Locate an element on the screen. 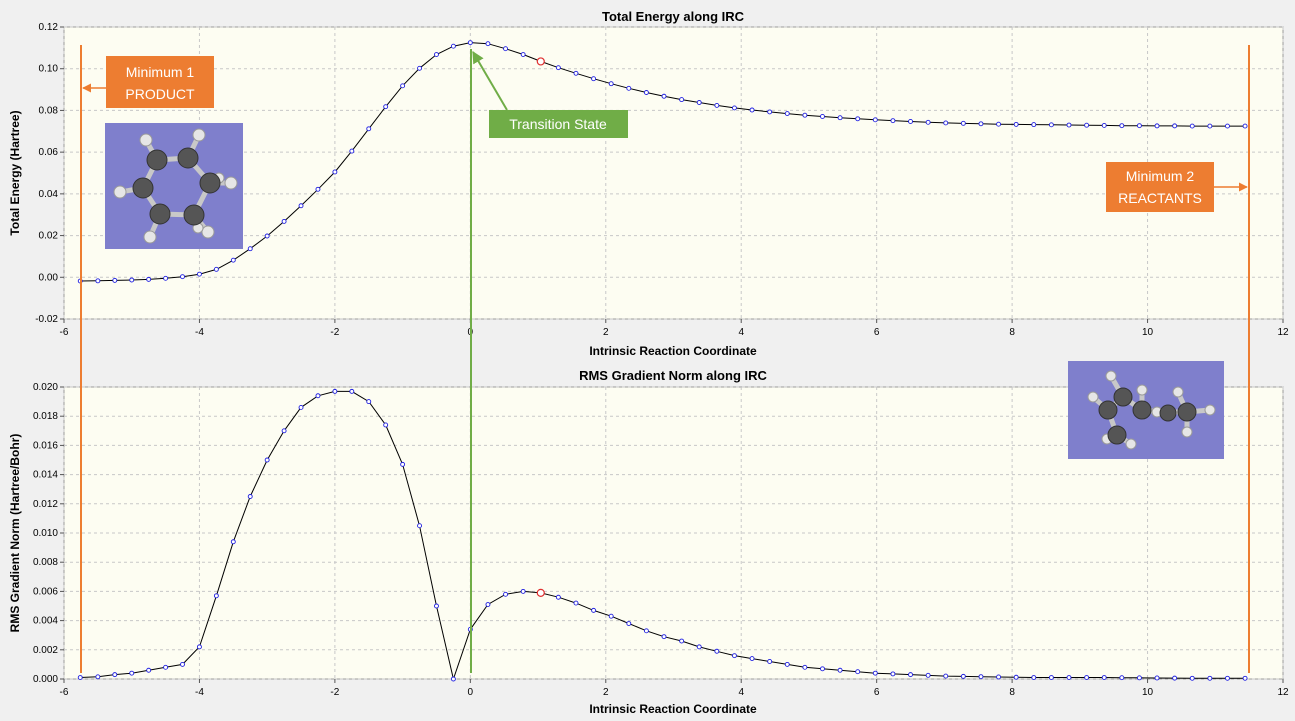 The height and width of the screenshot is (721, 1295). x-tick-label: 10 is located at coordinates (1148, 692).